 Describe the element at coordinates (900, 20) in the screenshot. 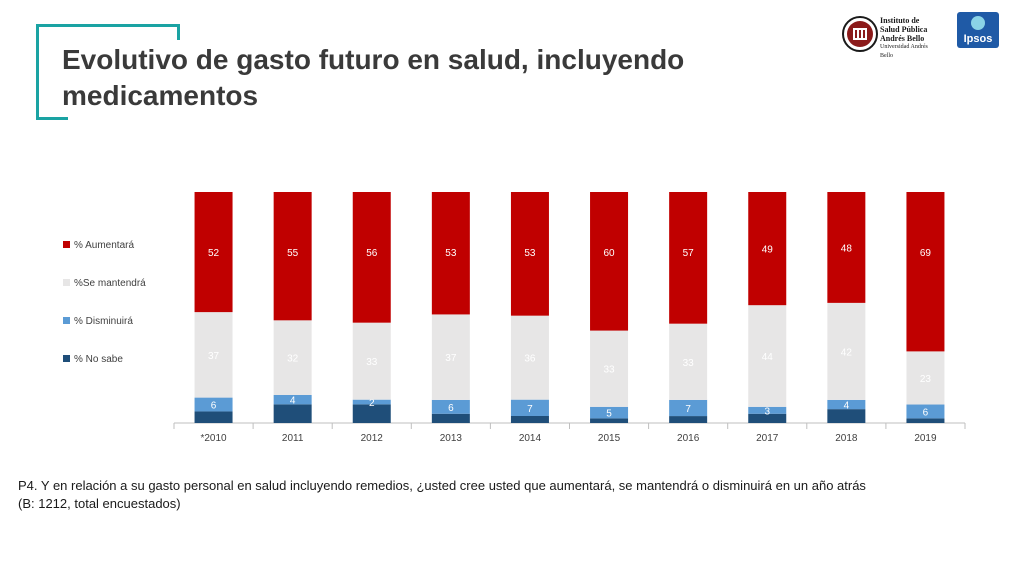

I see `institute-name-line1: Instituto de` at that location.